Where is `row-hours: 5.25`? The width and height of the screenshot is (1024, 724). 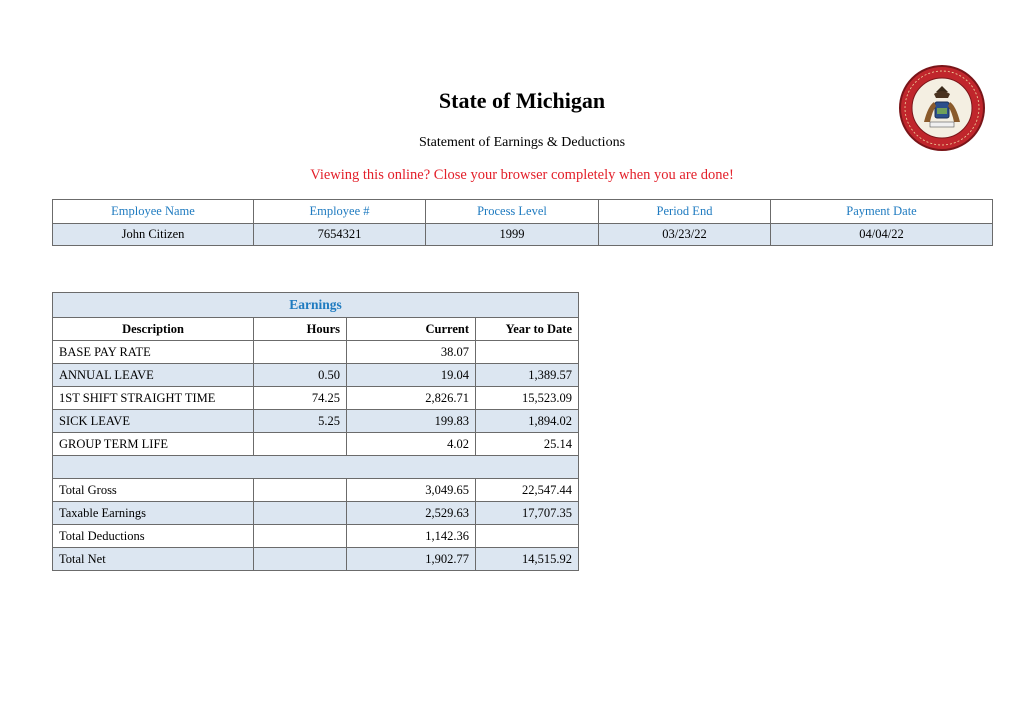
row-hours: 5.25 is located at coordinates (300, 421).